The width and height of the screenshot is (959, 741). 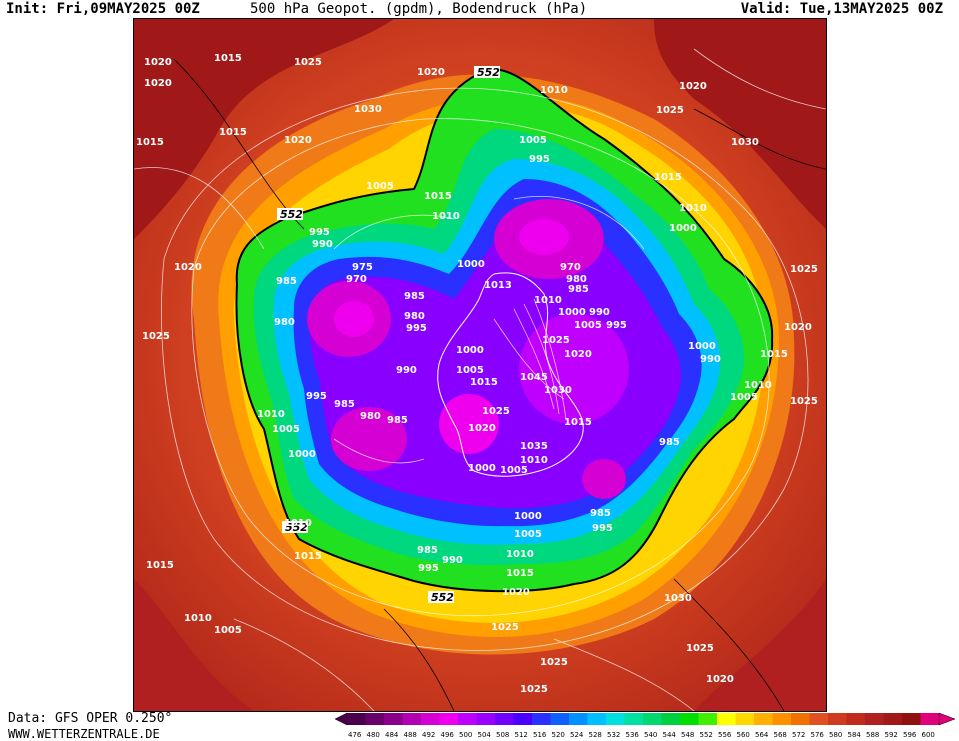 What do you see at coordinates (341, 719) in the screenshot?
I see `colorbar-arrow-low` at bounding box center [341, 719].